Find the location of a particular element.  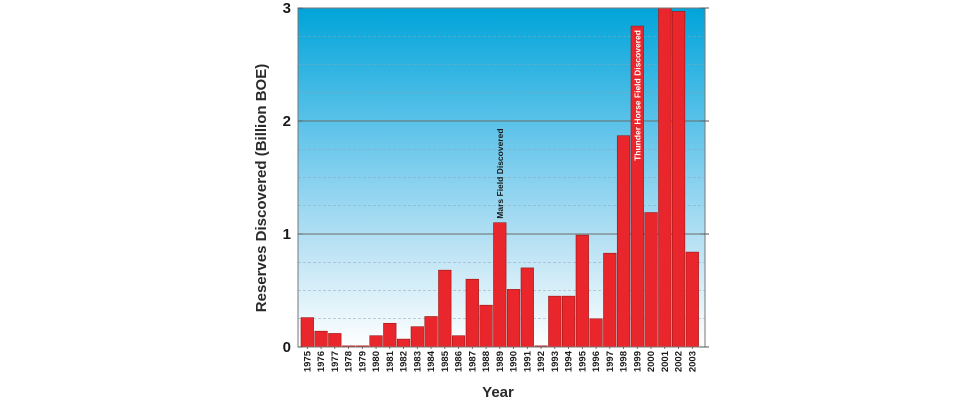

x-tick-label-2002: 2002 is located at coordinates (679, 361).